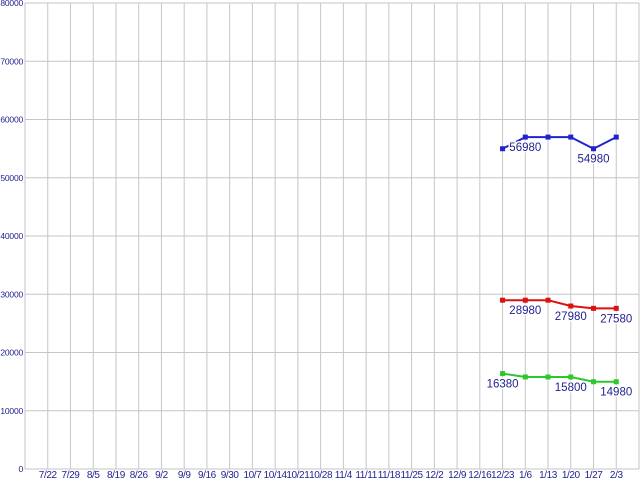 This screenshot has width=640, height=480. Describe the element at coordinates (617, 475) in the screenshot. I see `x-axis-tick-label: 2/3` at that location.